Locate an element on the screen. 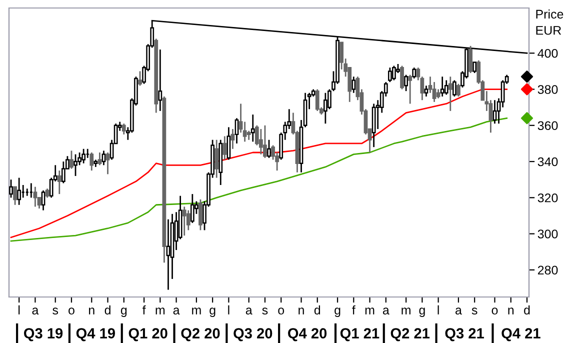  y-axis-title: Price EUR is located at coordinates (550, 22).